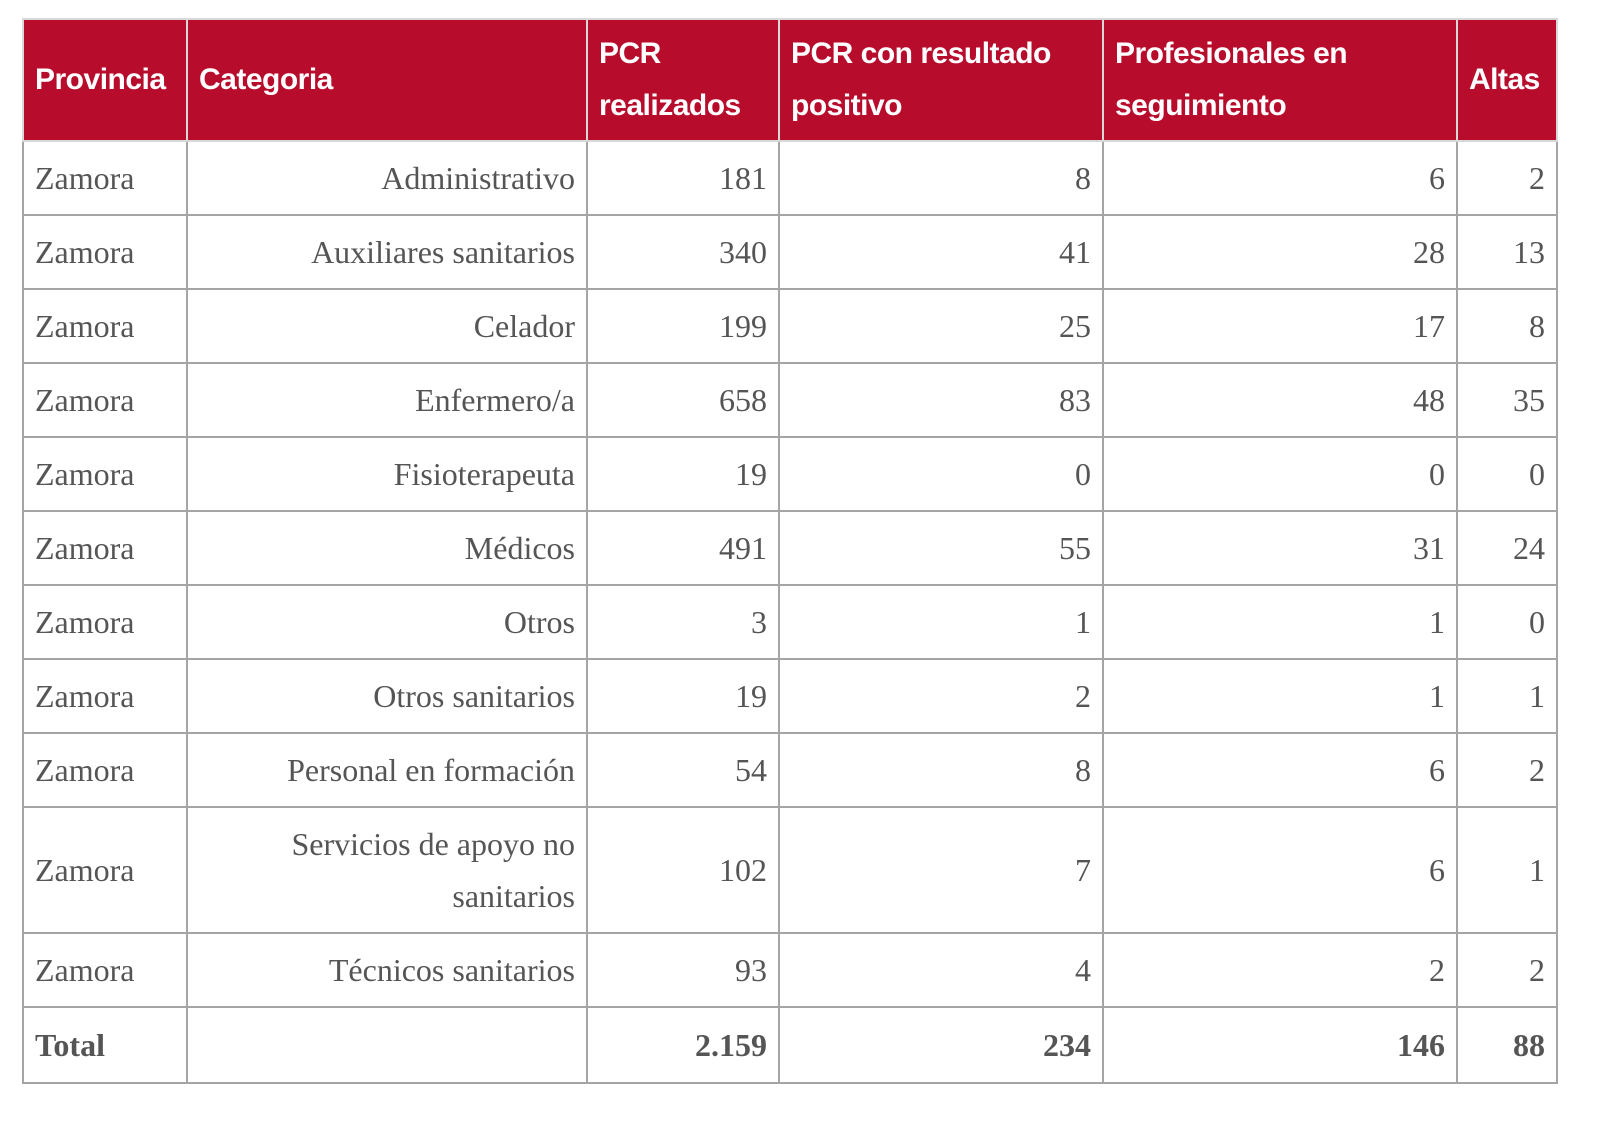 Image resolution: width=1600 pixels, height=1147 pixels. What do you see at coordinates (941, 970) in the screenshot?
I see `cell-pcr-positivo: 4` at bounding box center [941, 970].